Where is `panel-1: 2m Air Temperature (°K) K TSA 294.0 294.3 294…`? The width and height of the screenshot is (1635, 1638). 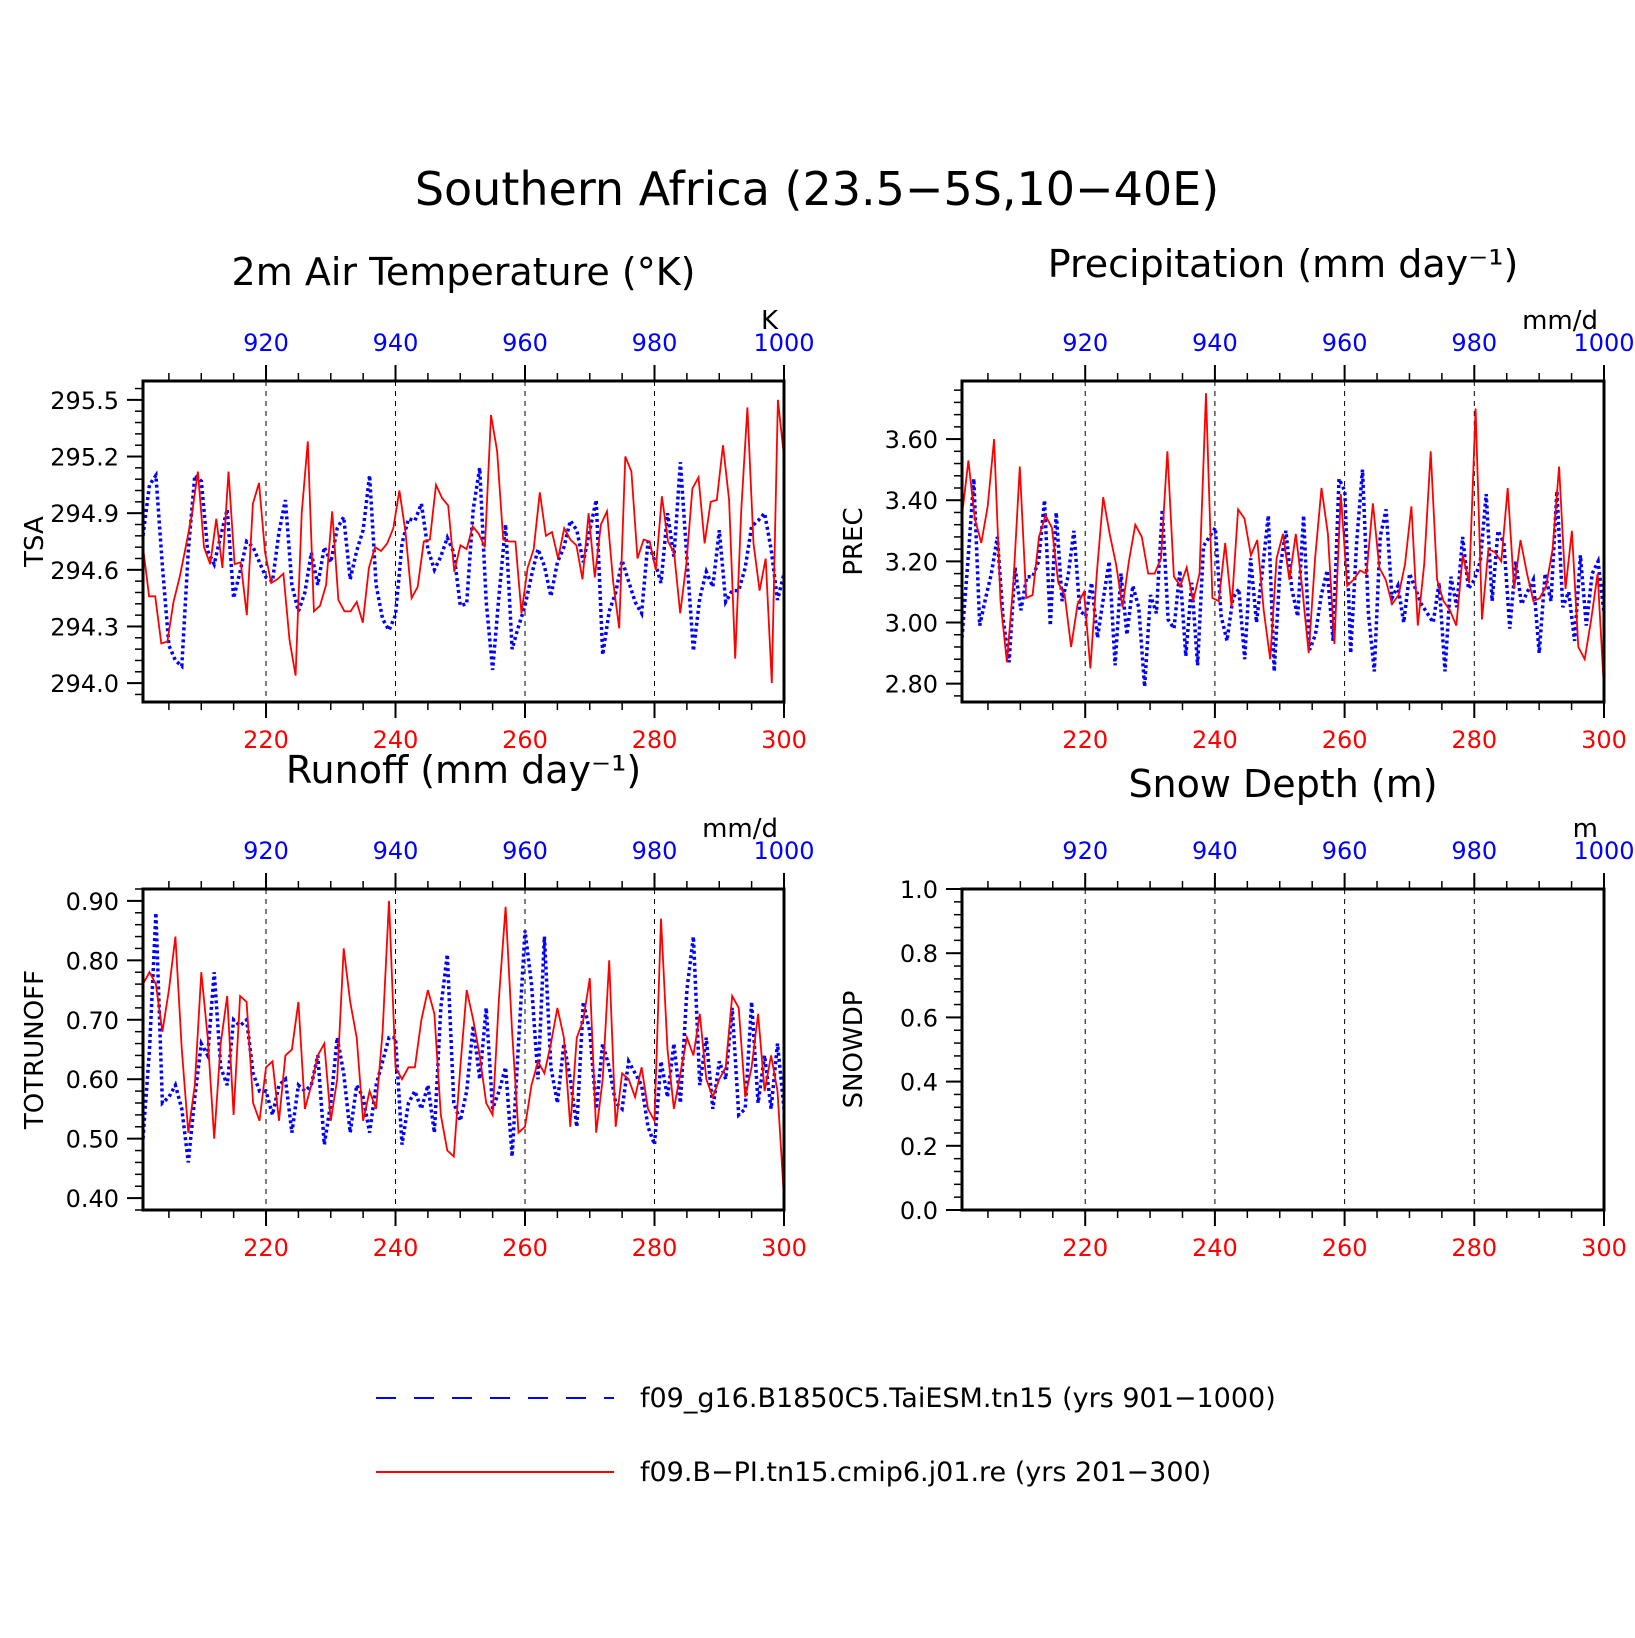 panel-1: 2m Air Temperature (°K) K TSA 294.0 294.3 294… is located at coordinates (417, 502).